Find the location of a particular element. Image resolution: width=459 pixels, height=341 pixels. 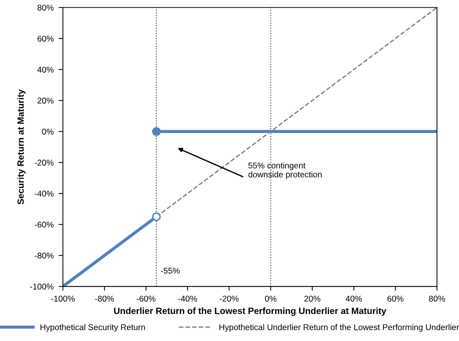

ref-line-label: -55% is located at coordinates (170, 271).